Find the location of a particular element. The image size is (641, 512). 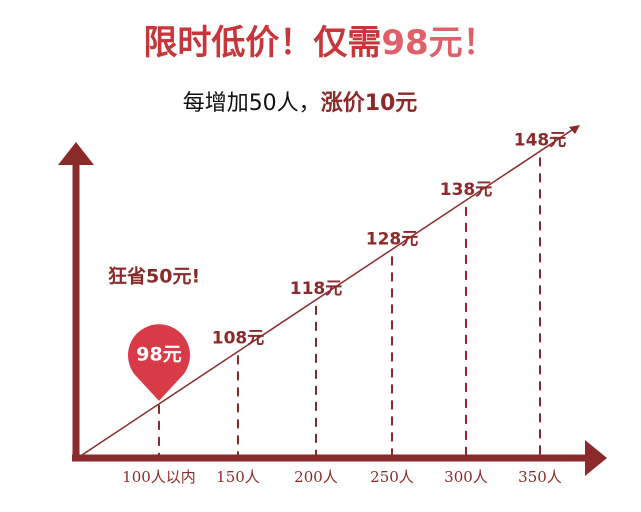

x-tick-label: 350人 is located at coordinates (540, 477).